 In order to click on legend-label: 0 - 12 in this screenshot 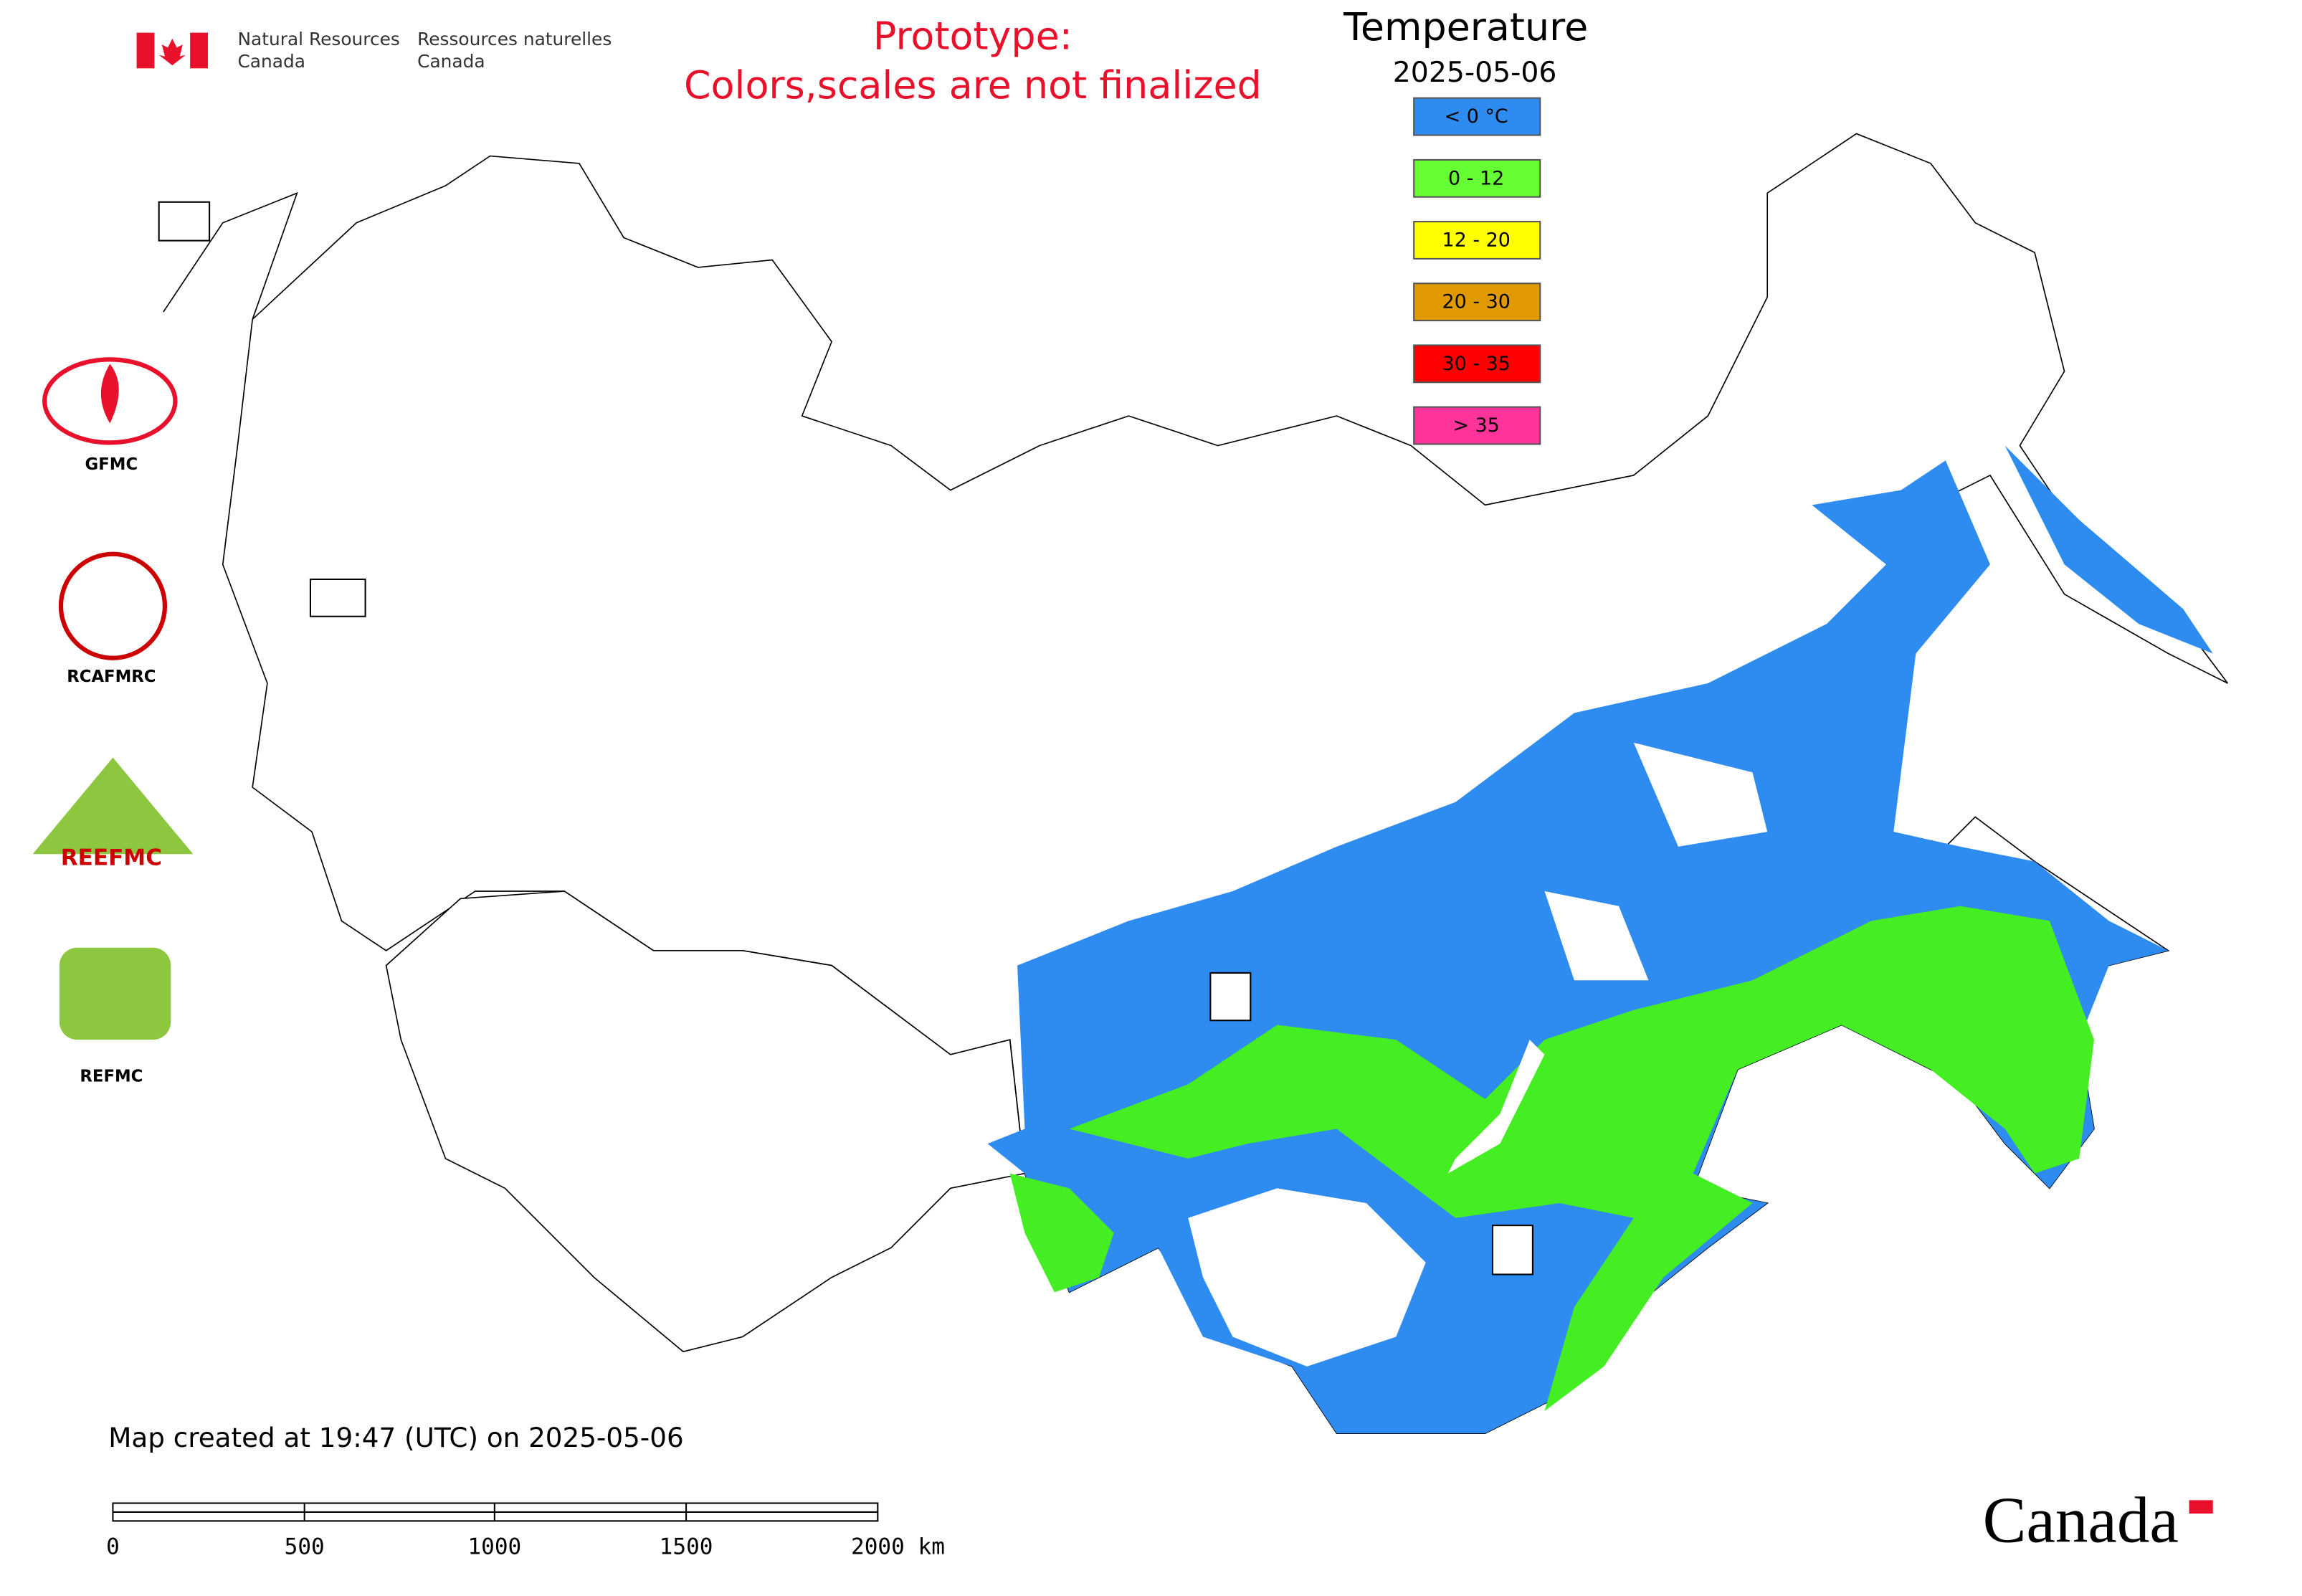, I will do `click(1476, 178)`.